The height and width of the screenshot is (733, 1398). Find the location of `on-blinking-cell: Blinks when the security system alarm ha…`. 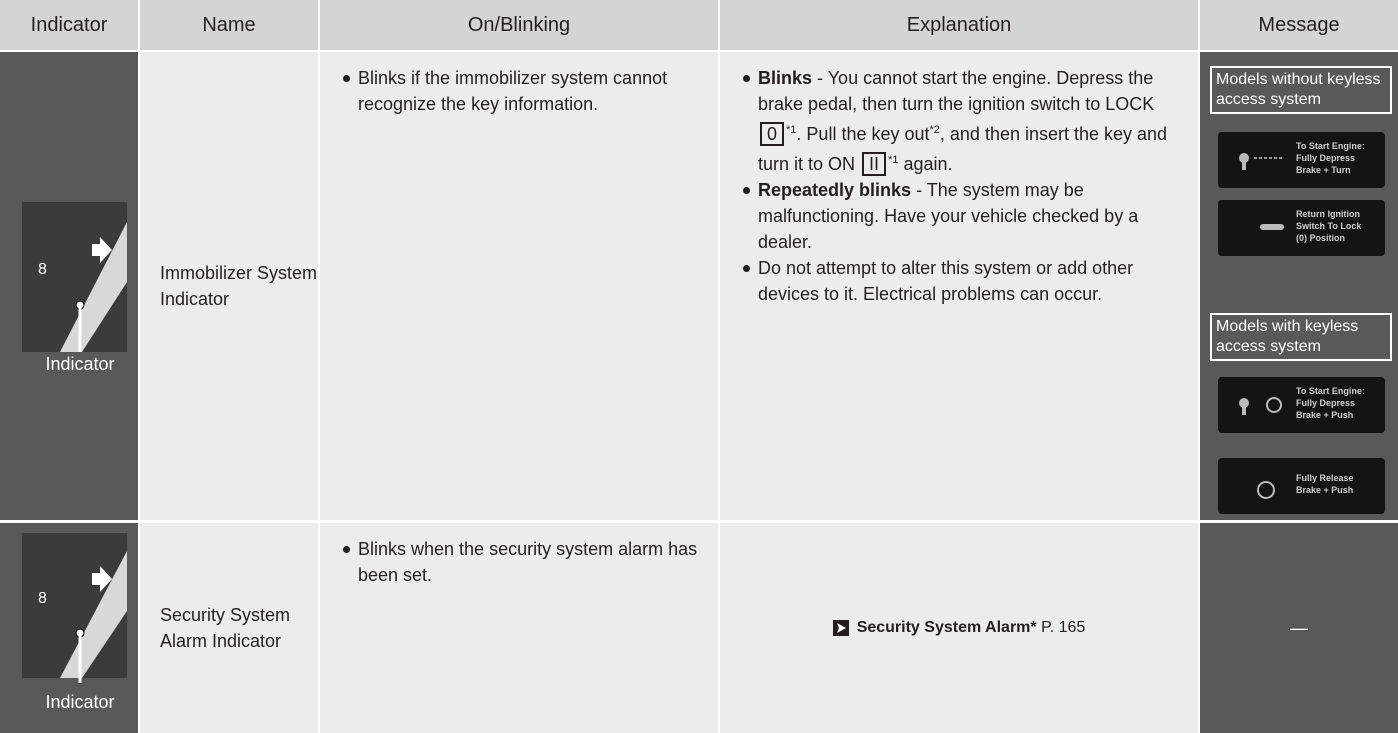

on-blinking-cell: Blinks when the security system alarm ha… is located at coordinates (519, 628).